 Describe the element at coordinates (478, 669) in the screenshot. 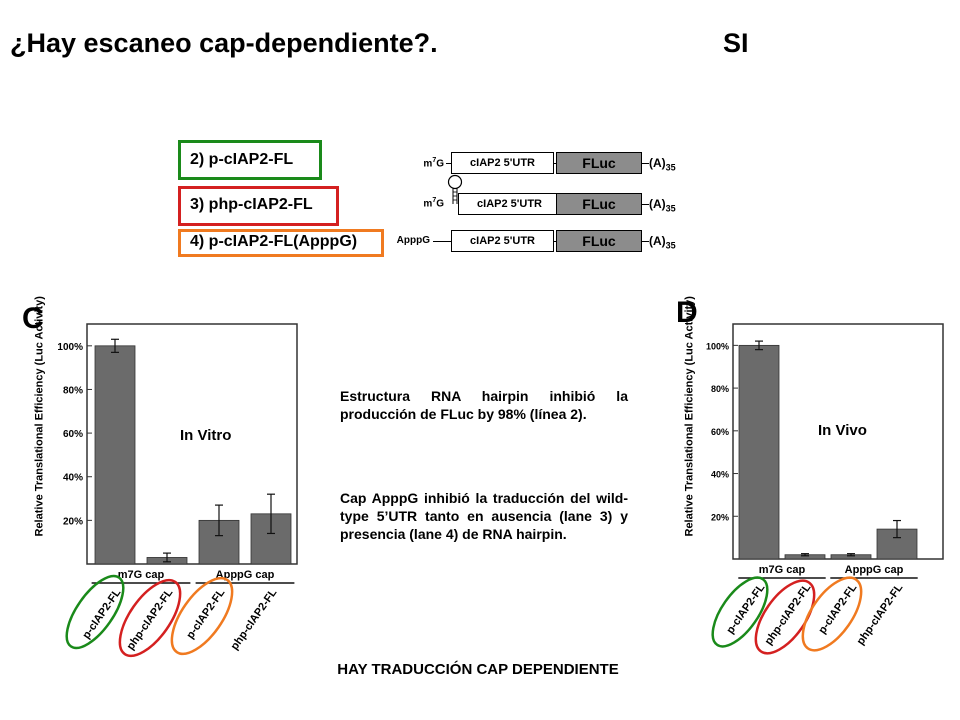

I see `conclusion-footer: HAY TRADUCCIÓN CAP DEPENDIENTE` at that location.